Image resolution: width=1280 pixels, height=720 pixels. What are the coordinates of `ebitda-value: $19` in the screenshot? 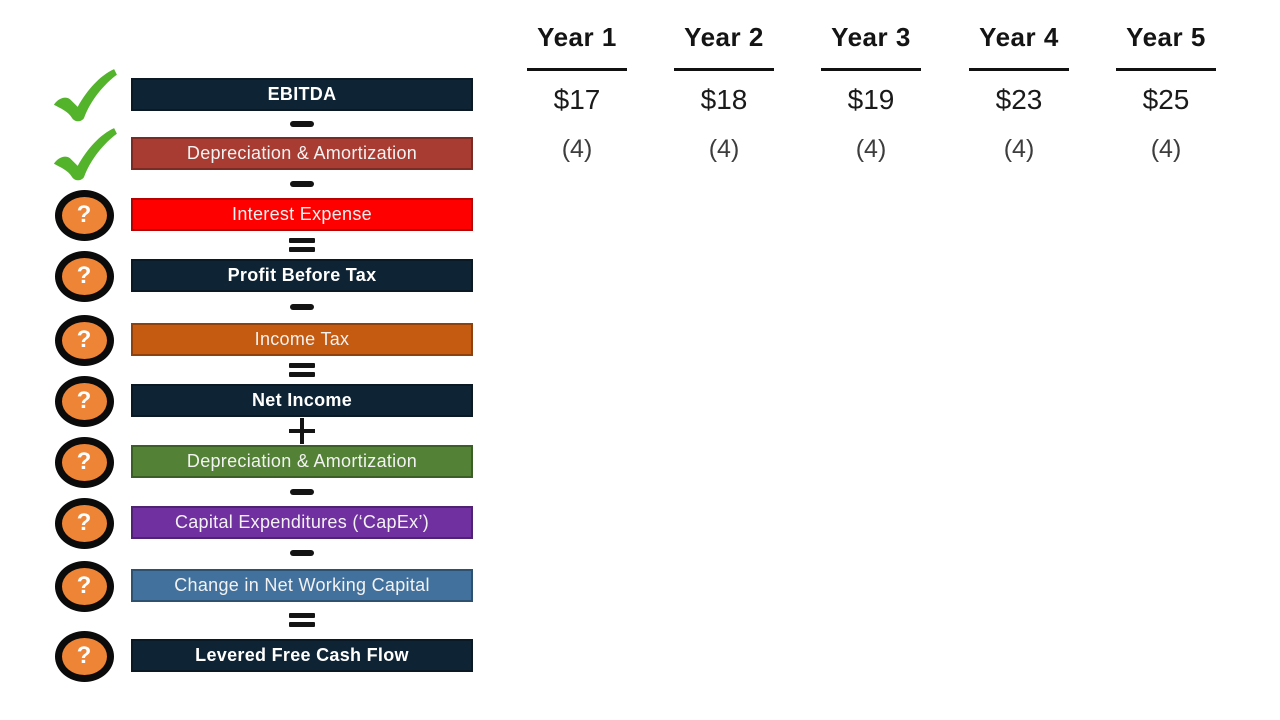 It's located at (871, 99).